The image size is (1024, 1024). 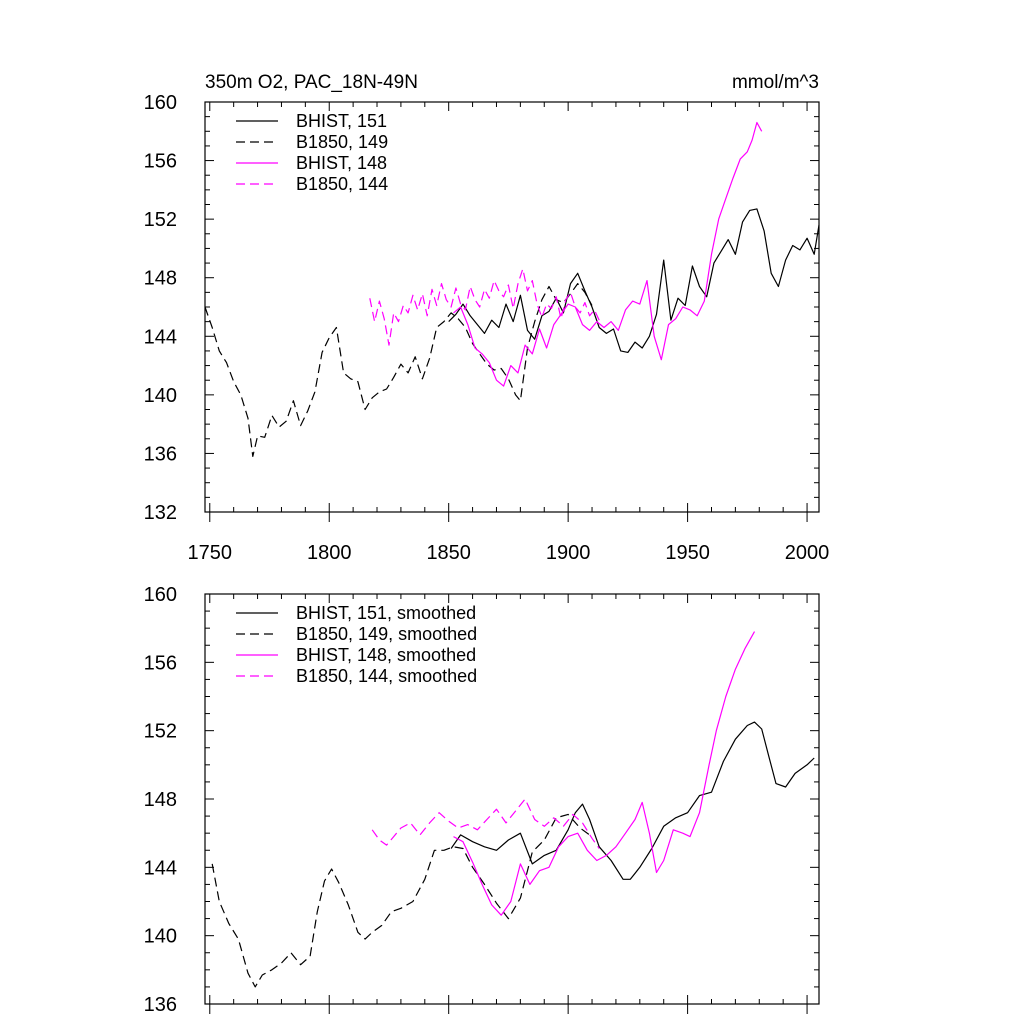 What do you see at coordinates (210, 553) in the screenshot?
I see `x-tick-label: 1750` at bounding box center [210, 553].